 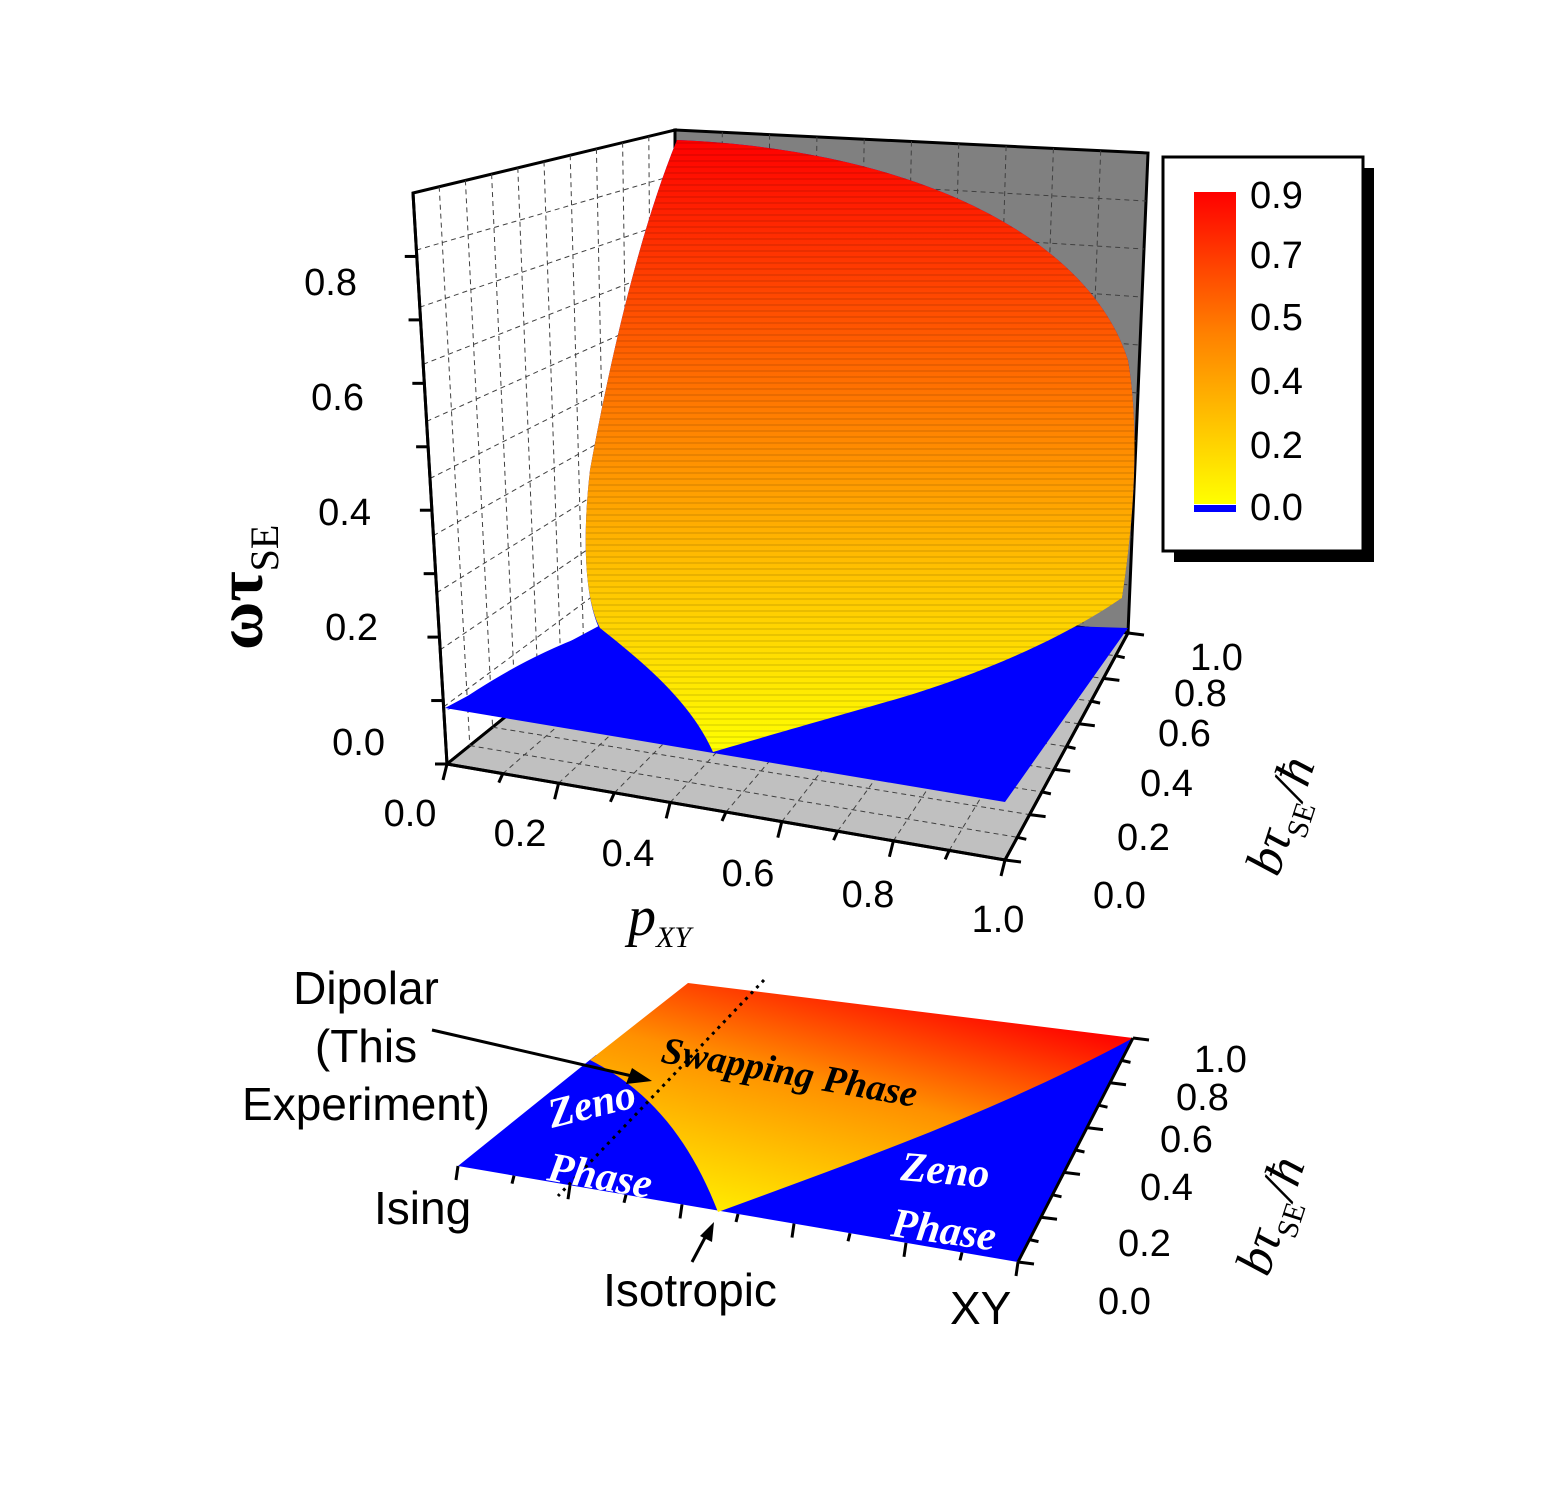 I want to click on ising-label: Ising, so click(x=422, y=1208).